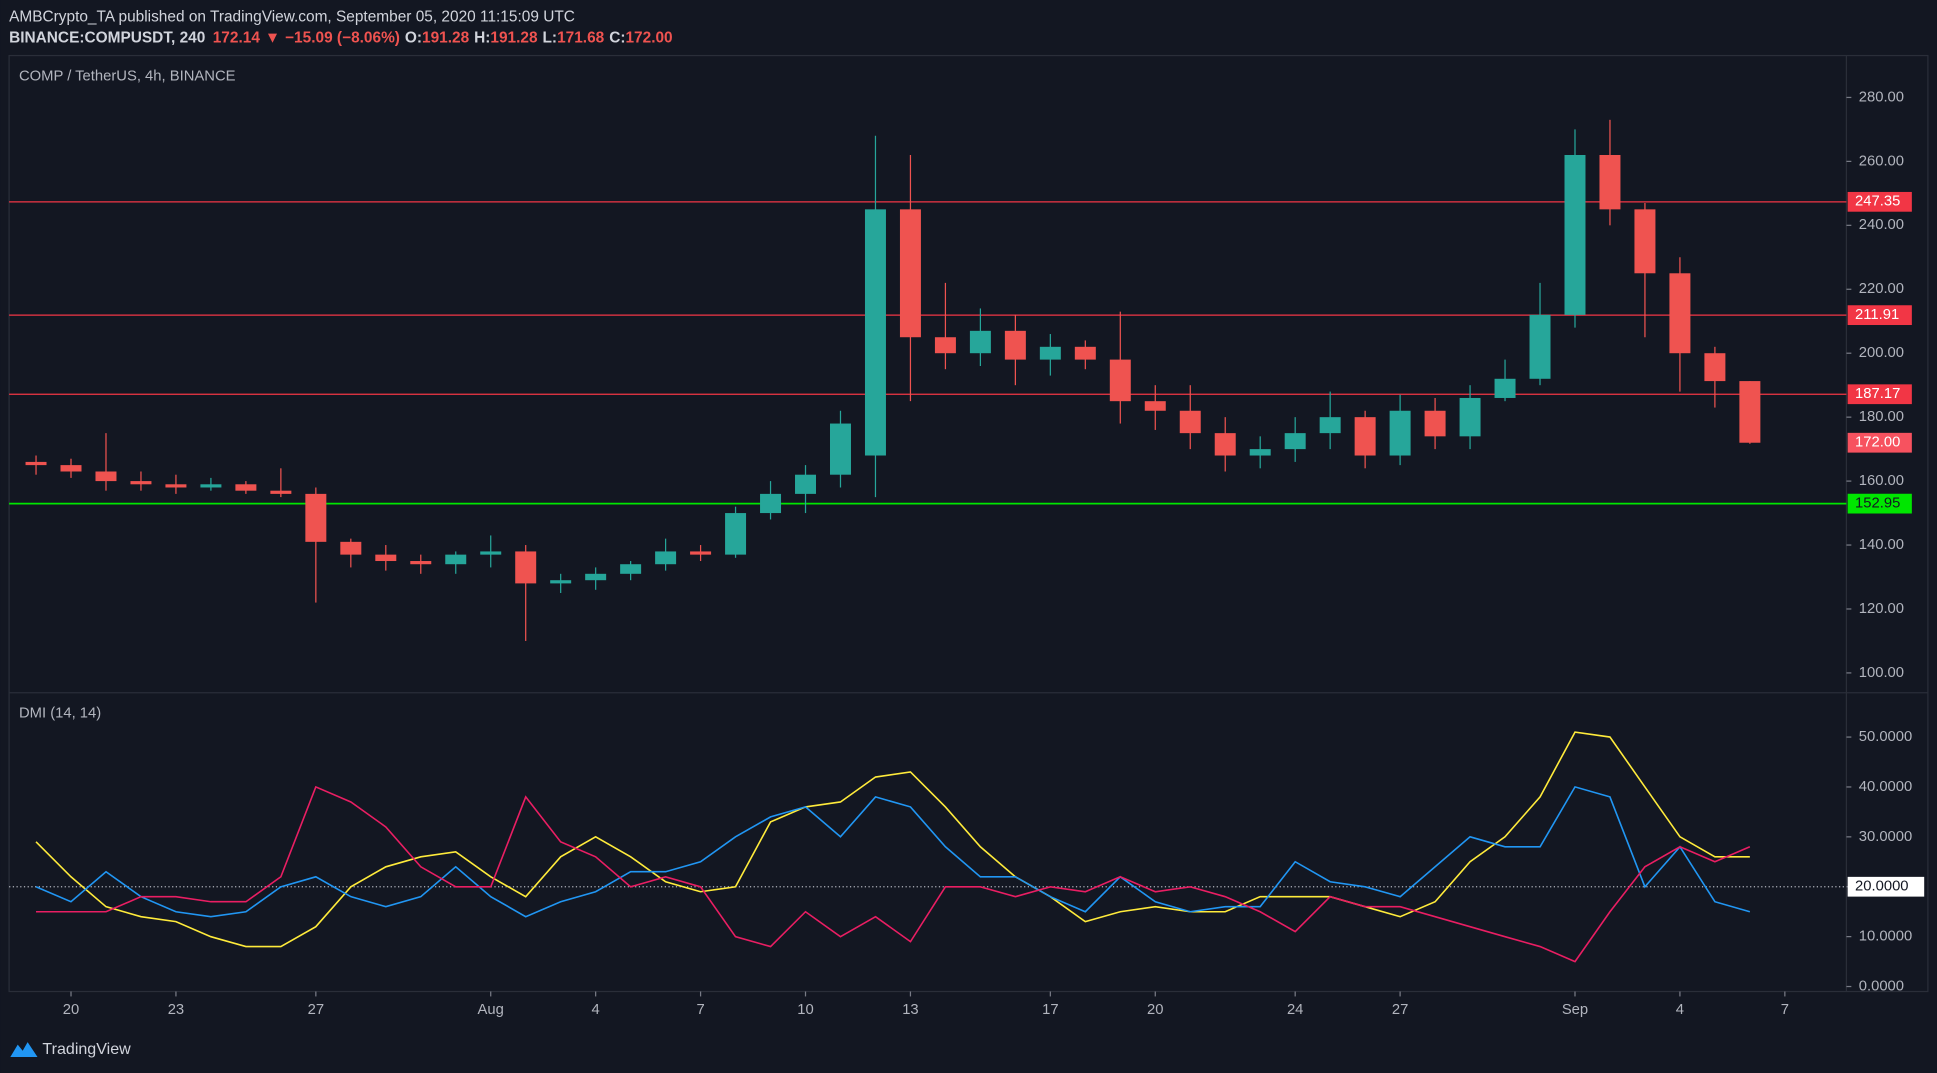 This screenshot has height=1073, width=1937. I want to click on y-tick-label: 100.00, so click(1881, 673).